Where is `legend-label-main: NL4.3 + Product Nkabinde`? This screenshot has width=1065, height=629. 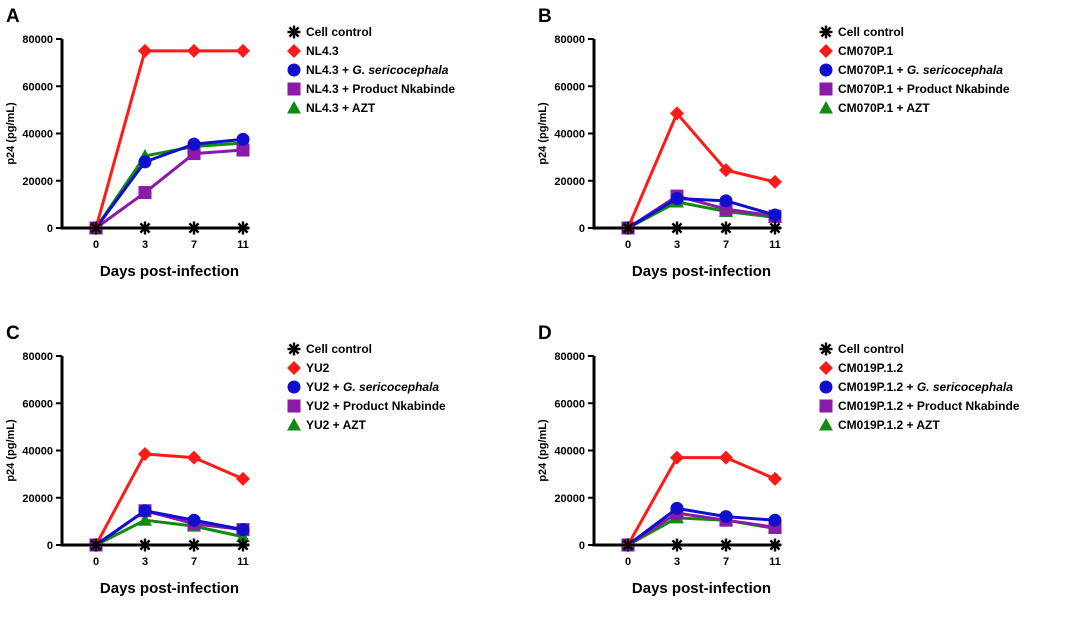 legend-label-main: NL4.3 + Product Nkabinde is located at coordinates (380, 89).